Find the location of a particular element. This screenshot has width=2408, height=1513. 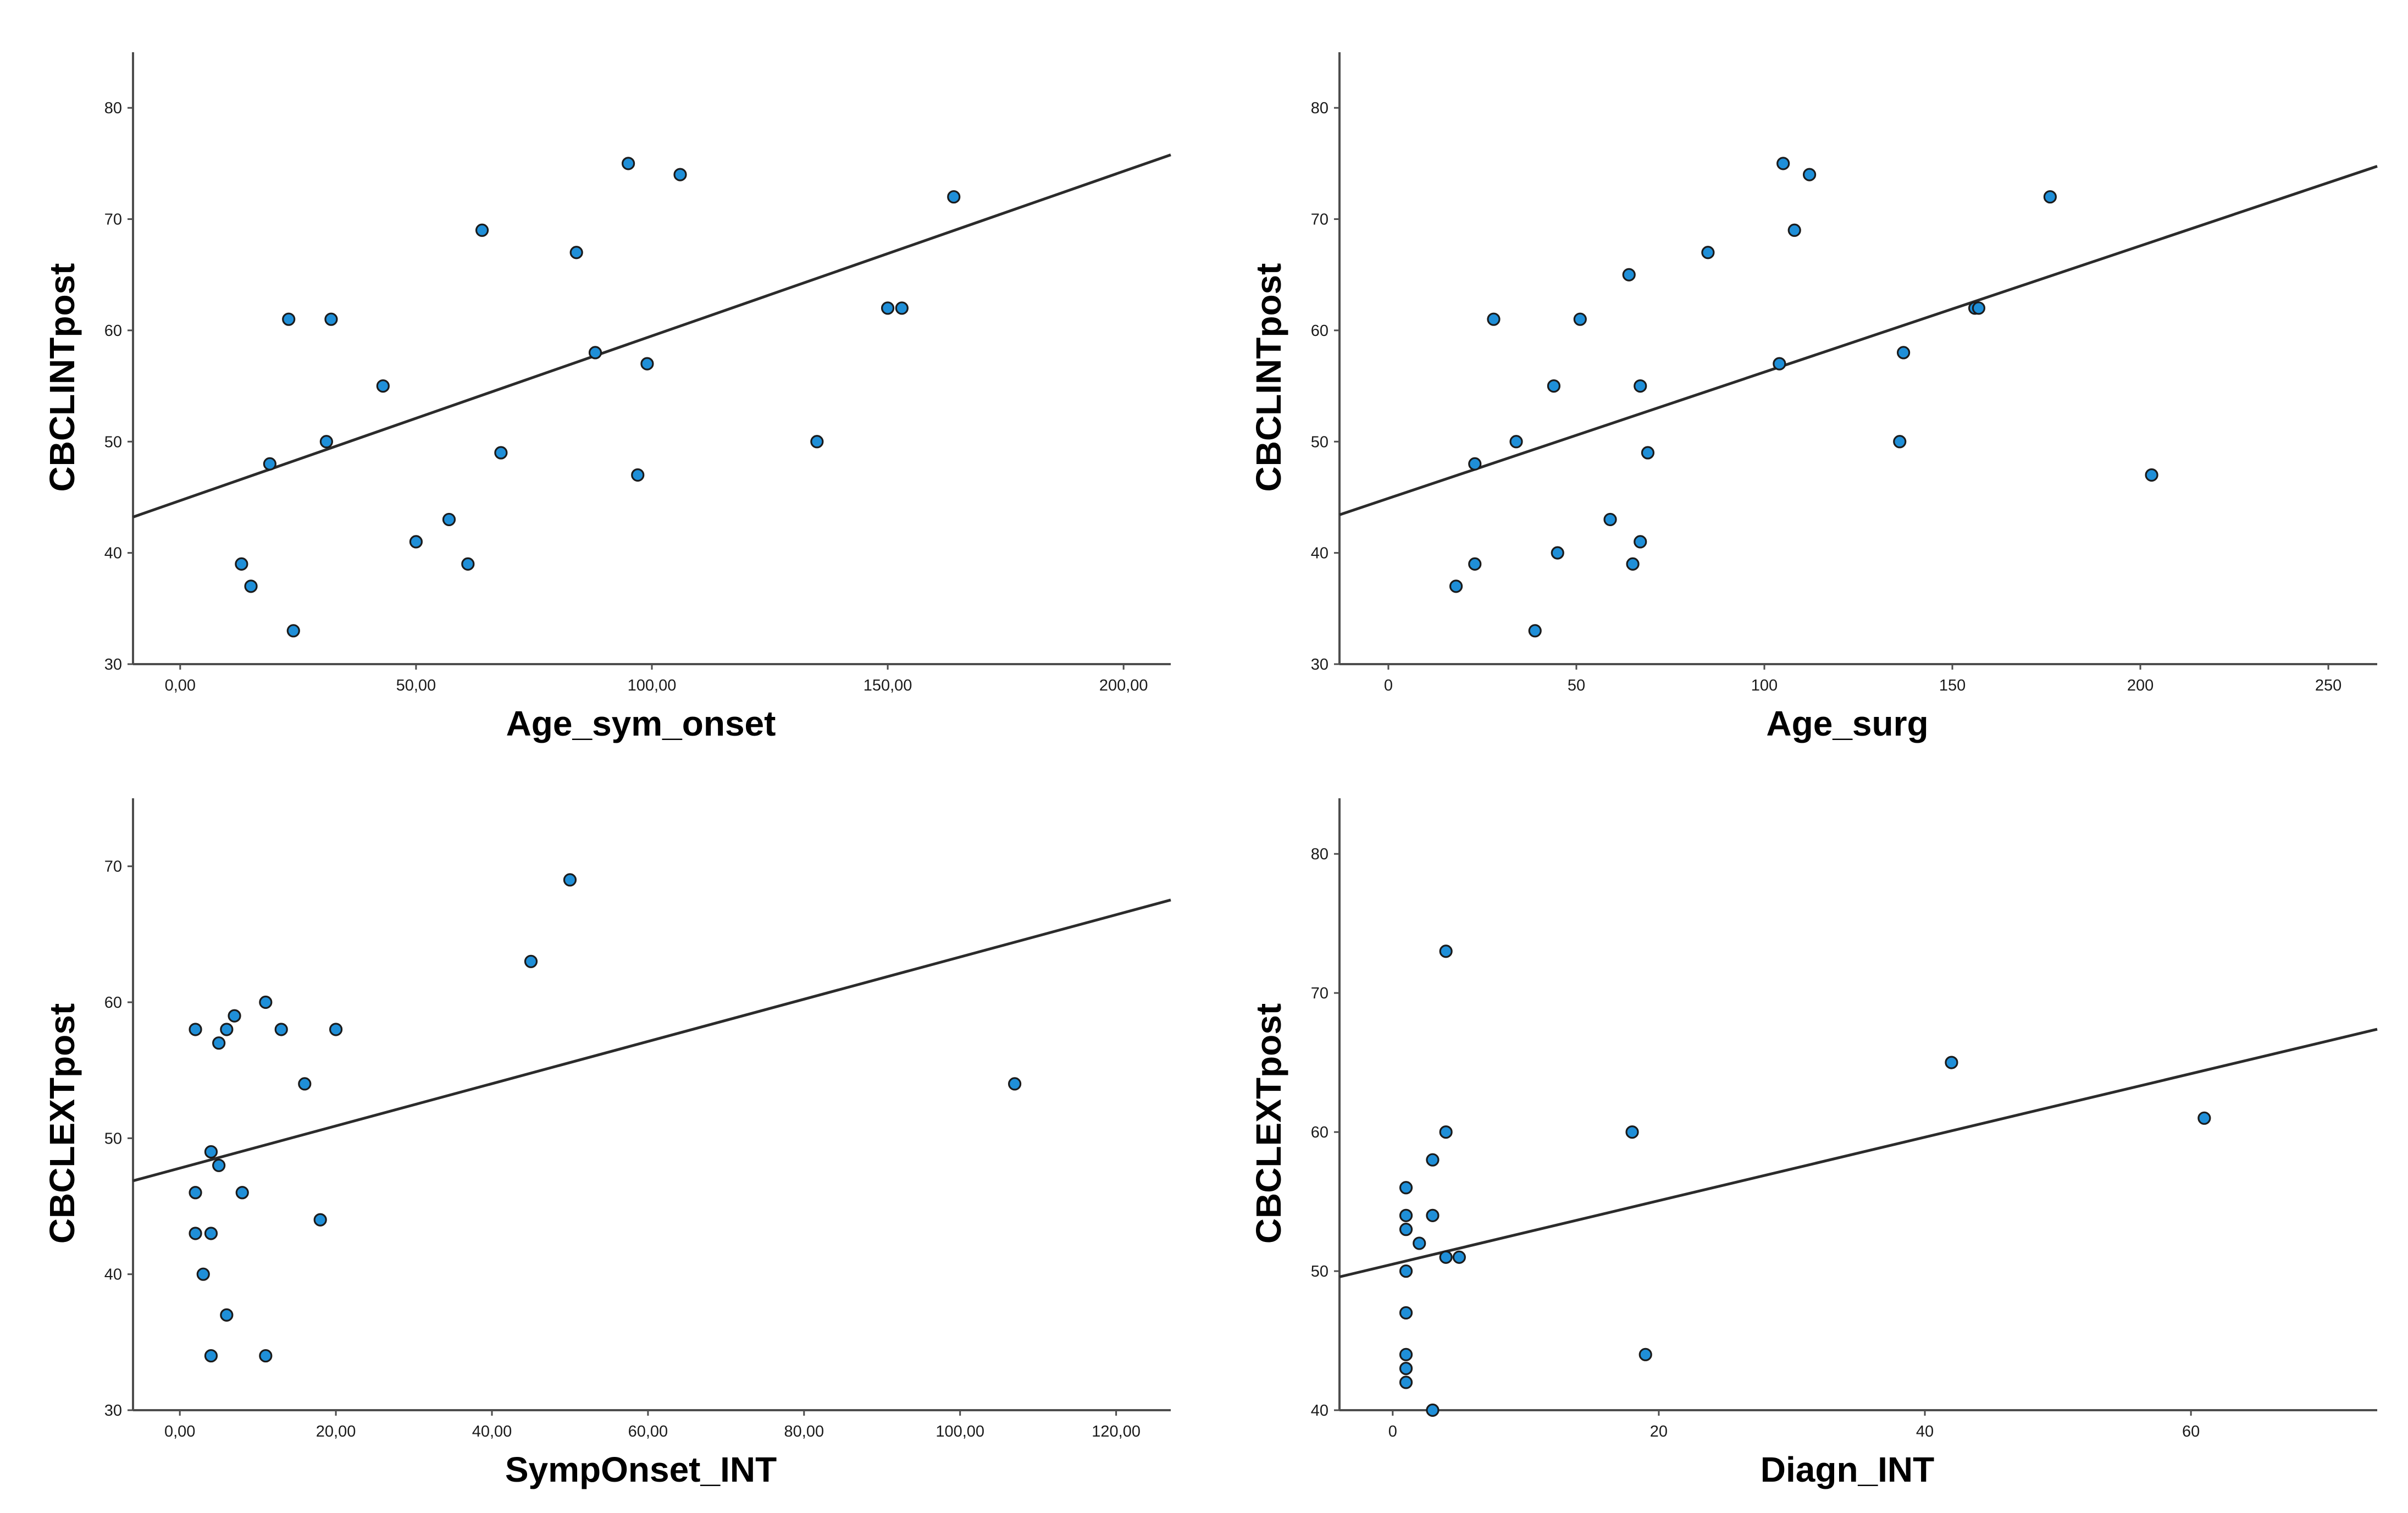

x-tick-label: 0 is located at coordinates (1392, 1431).